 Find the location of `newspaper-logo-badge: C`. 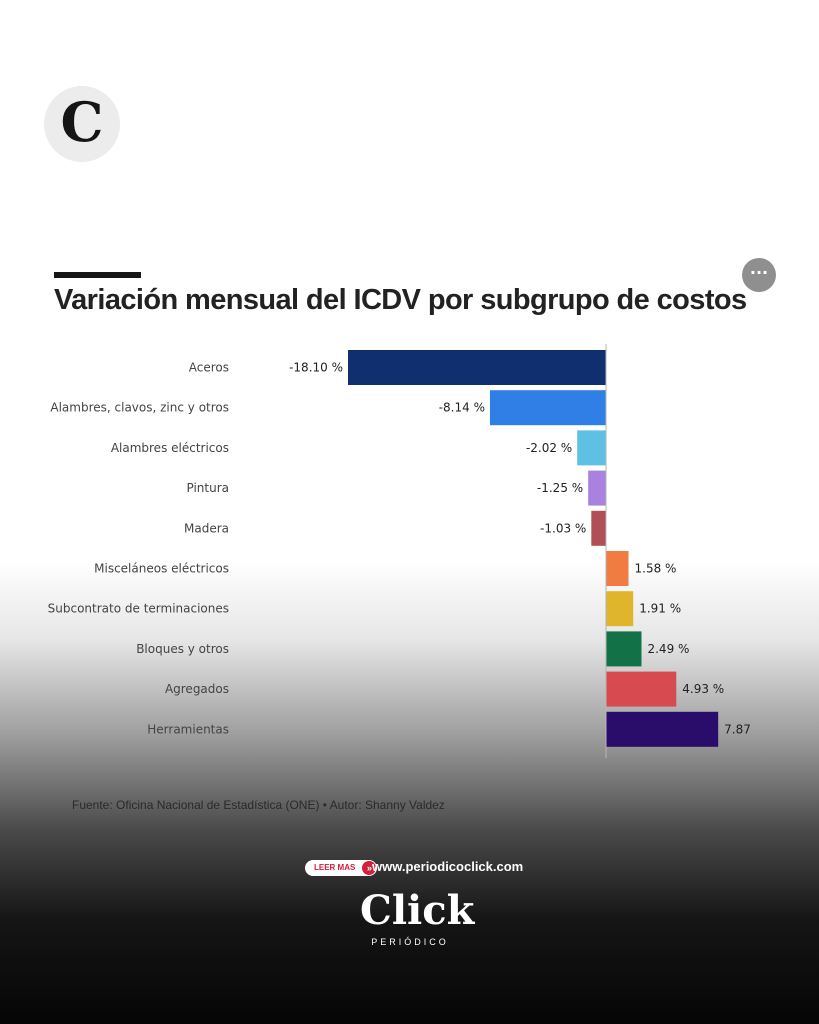

newspaper-logo-badge: C is located at coordinates (82, 124).